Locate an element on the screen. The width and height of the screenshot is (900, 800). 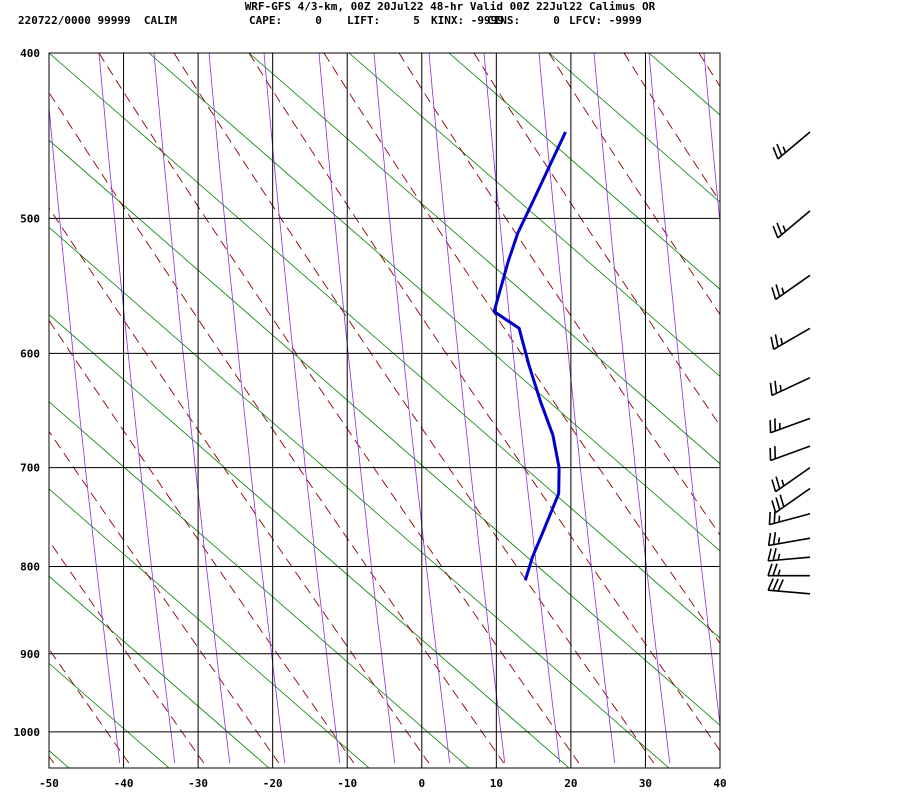
cins-value: CINS: 0 is located at coordinates (523, 20).